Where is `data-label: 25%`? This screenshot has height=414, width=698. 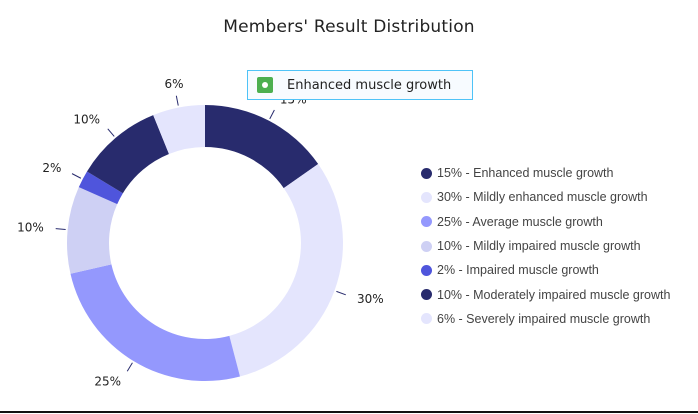
data-label: 25% is located at coordinates (107, 382).